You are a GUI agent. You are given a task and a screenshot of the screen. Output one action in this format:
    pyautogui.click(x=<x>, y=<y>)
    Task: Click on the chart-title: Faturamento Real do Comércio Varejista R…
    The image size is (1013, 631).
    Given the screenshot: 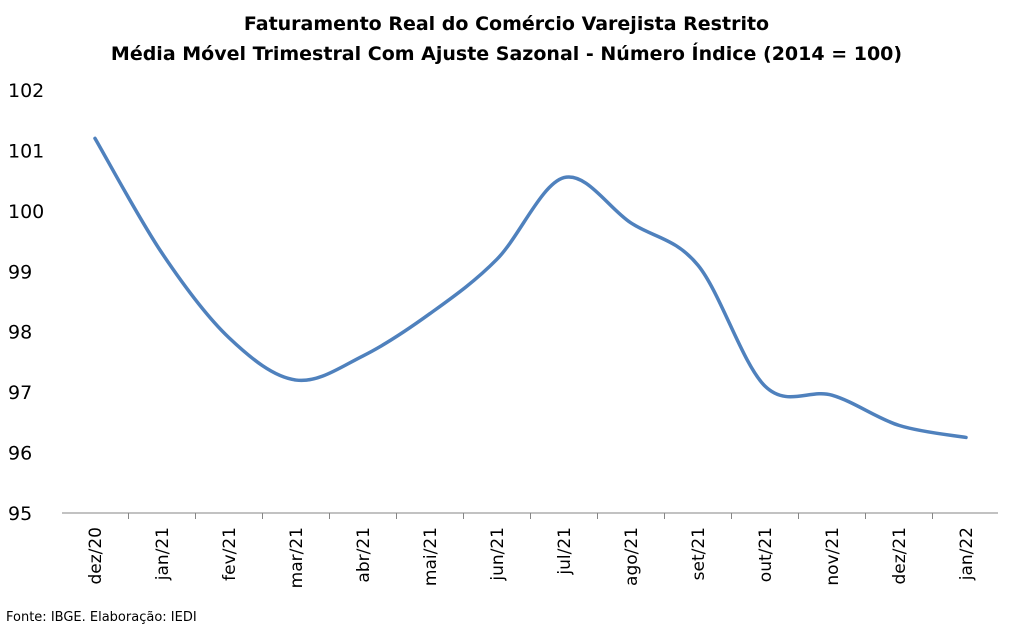 What is the action you would take?
    pyautogui.click(x=506, y=24)
    